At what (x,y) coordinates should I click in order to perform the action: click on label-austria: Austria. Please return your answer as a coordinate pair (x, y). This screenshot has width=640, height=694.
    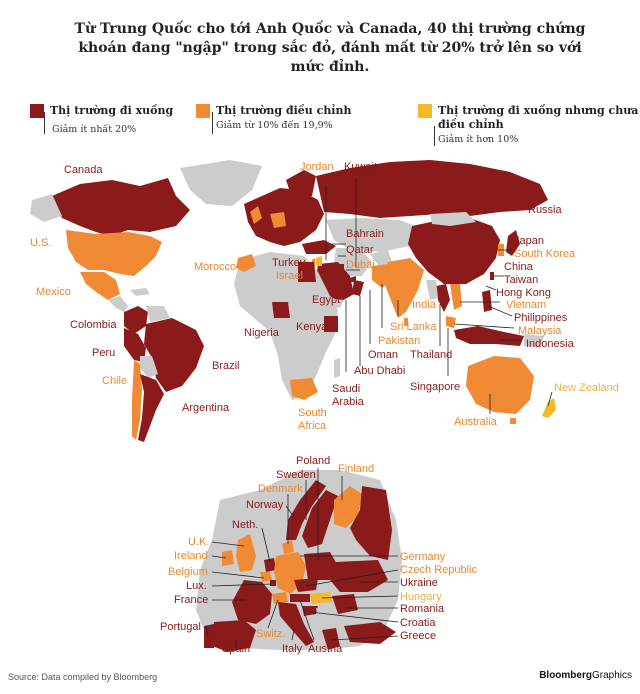
    Looking at the image, I should click on (325, 649).